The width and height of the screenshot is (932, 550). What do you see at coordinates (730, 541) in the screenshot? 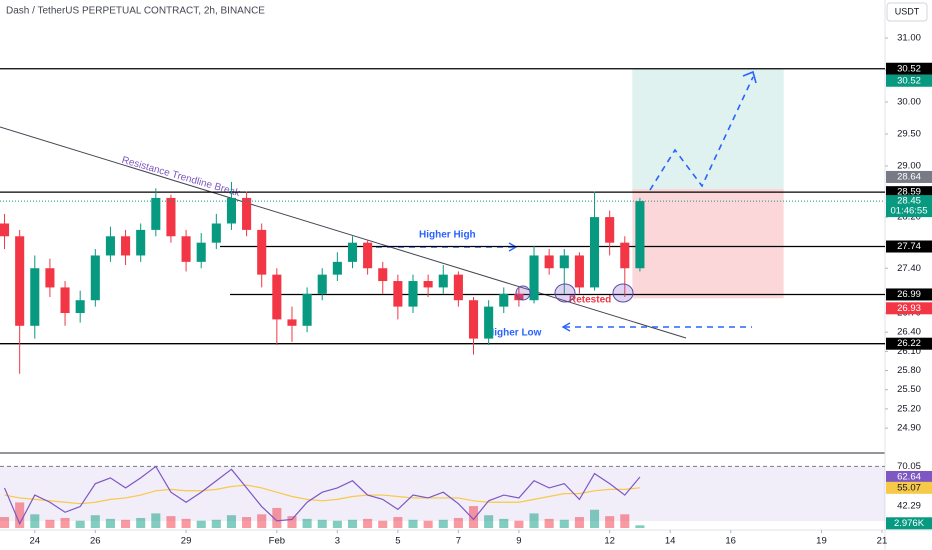
I see `x-tick-label: 16` at bounding box center [730, 541].